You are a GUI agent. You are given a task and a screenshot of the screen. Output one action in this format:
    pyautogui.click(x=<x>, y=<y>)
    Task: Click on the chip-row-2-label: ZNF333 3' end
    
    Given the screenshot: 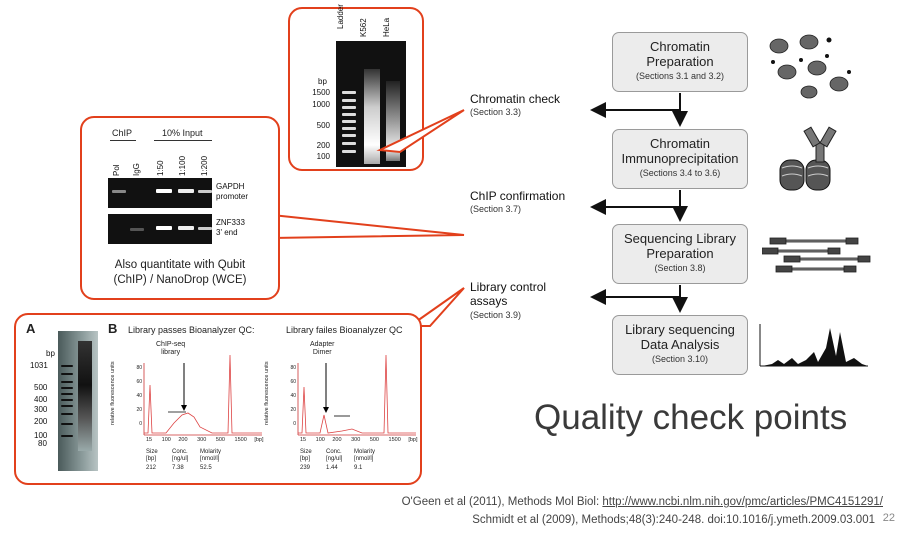 What is the action you would take?
    pyautogui.click(x=230, y=227)
    